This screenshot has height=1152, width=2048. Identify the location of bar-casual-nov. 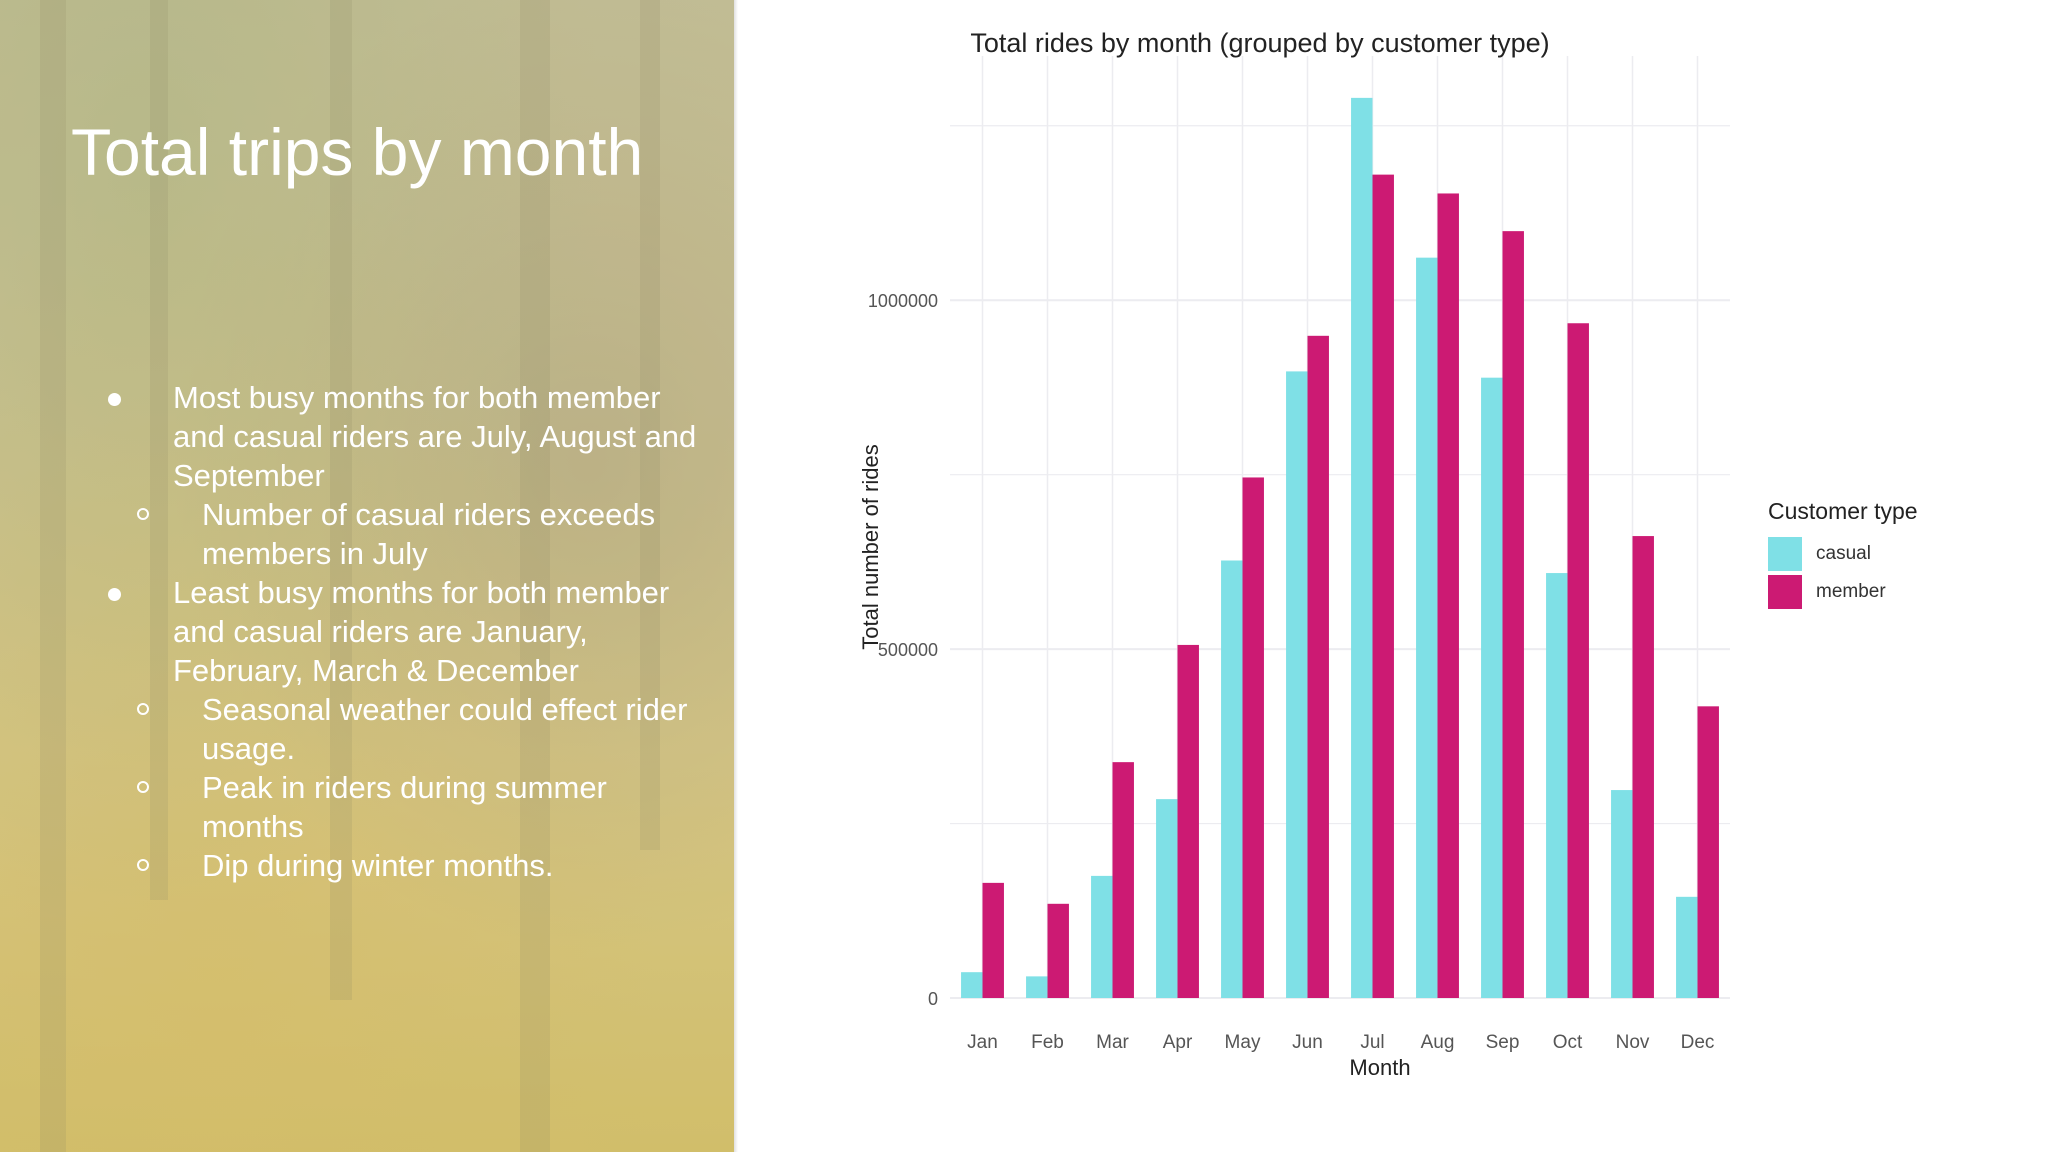
(1622, 894).